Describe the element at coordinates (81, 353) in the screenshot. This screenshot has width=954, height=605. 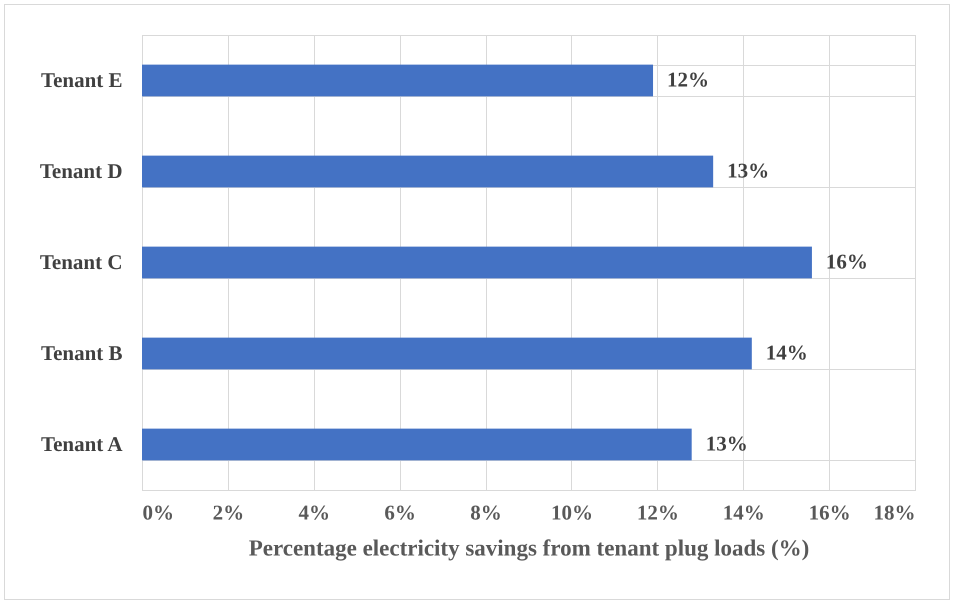
I see `y-tick-label: Tenant B` at that location.